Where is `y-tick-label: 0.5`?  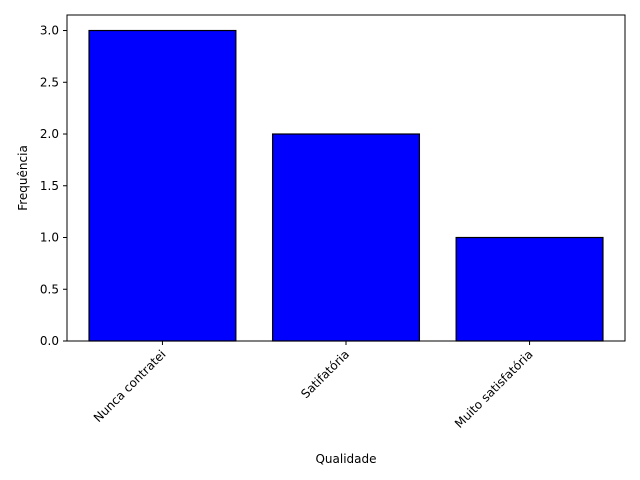
y-tick-label: 0.5 is located at coordinates (49, 289).